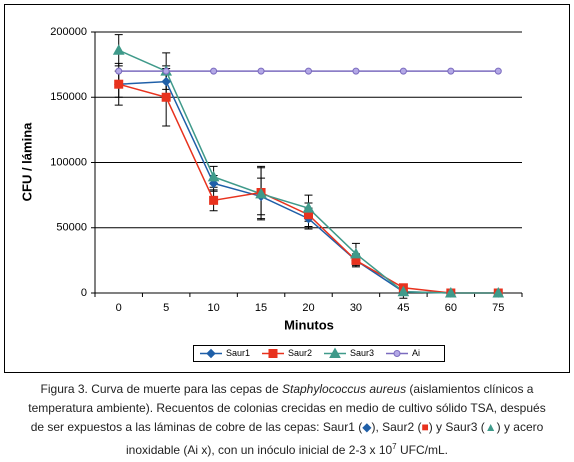 The image size is (574, 462). What do you see at coordinates (456, 427) in the screenshot?
I see `caption-text: ) y Saur3 (` at bounding box center [456, 427].